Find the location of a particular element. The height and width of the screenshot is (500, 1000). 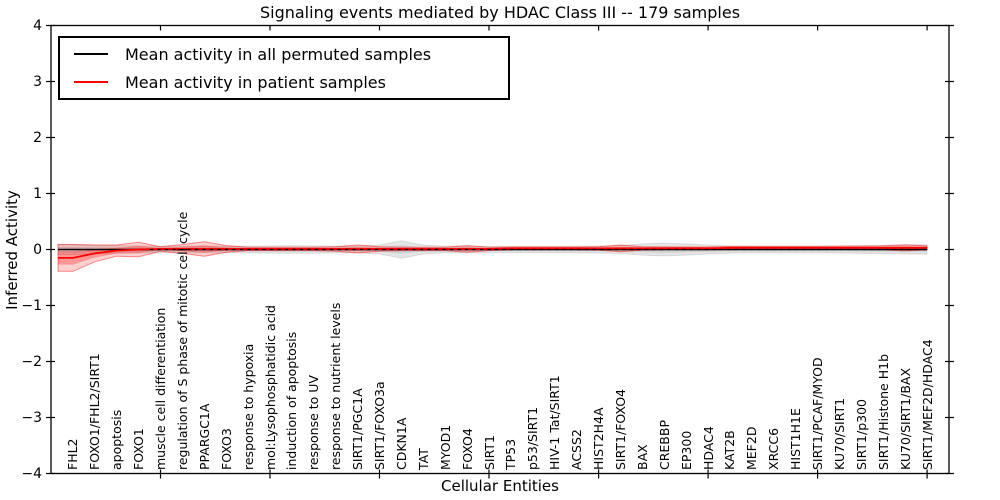

x-category-label: HDAC4 is located at coordinates (708, 448).